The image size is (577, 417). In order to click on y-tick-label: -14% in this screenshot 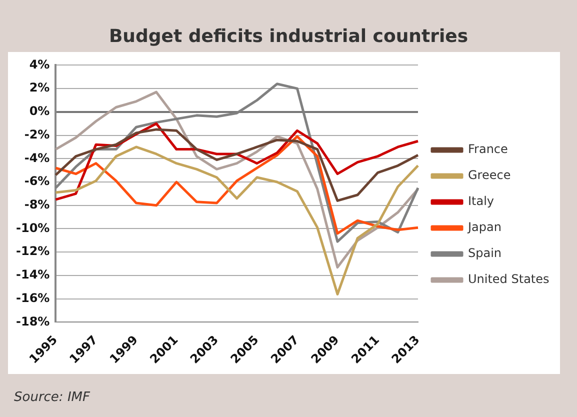, I will do `click(33, 275)`.